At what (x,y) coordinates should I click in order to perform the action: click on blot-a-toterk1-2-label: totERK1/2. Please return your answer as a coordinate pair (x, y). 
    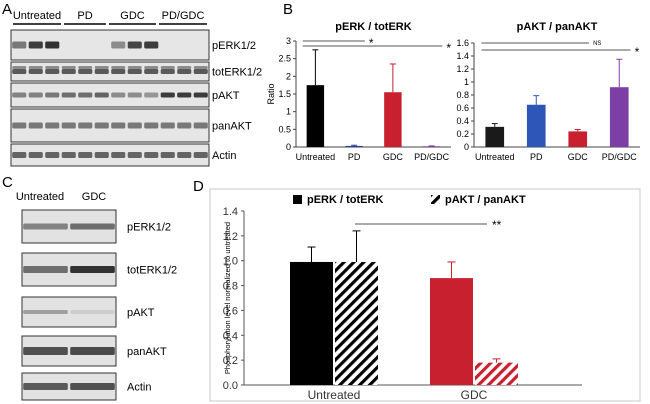
    Looking at the image, I should click on (237, 73).